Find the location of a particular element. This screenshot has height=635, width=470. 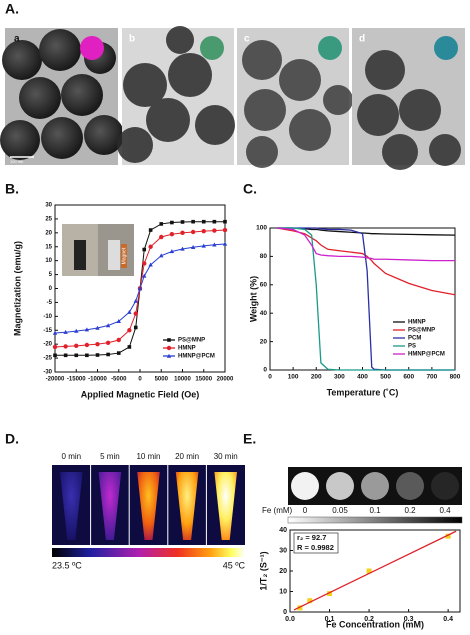

x-tick-label: 400 is located at coordinates (362, 377).